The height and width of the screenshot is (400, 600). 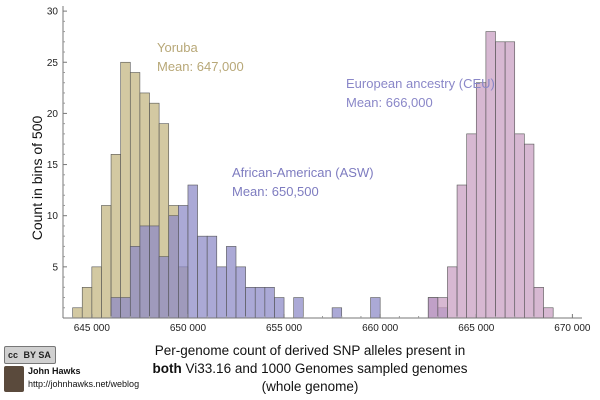 What do you see at coordinates (389, 102) in the screenshot?
I see `series-mean-label: Mean: 666,000` at bounding box center [389, 102].